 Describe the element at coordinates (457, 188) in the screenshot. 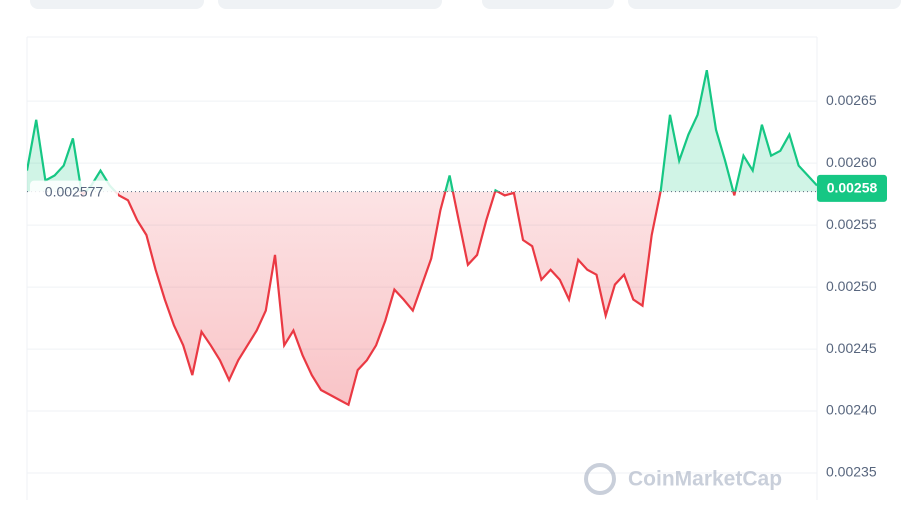

I see `labels: 0.002577 0.00258` at that location.